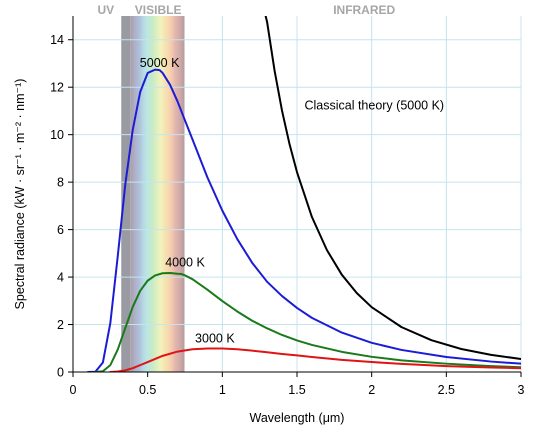 The width and height of the screenshot is (540, 432). What do you see at coordinates (57, 88) in the screenshot?
I see `y-tick-label: 12` at bounding box center [57, 88].